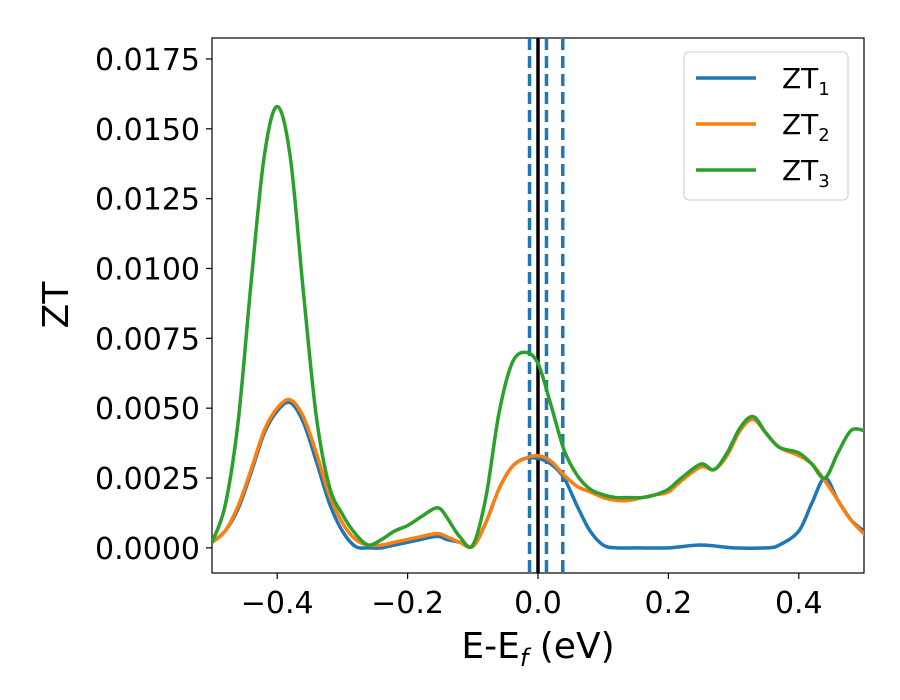 Image resolution: width=900 pixels, height=700 pixels. What do you see at coordinates (546, 305) in the screenshot?
I see `vertical-lines-layer` at bounding box center [546, 305].